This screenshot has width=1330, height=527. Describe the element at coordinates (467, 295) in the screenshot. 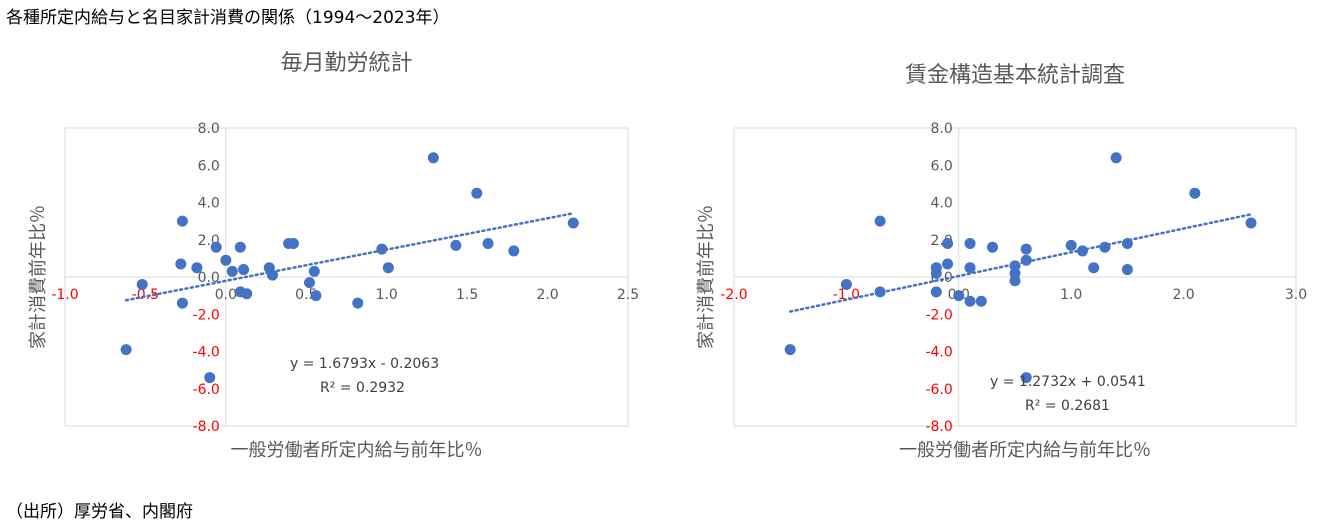

I see `x-tick-label: 1.5` at that location.